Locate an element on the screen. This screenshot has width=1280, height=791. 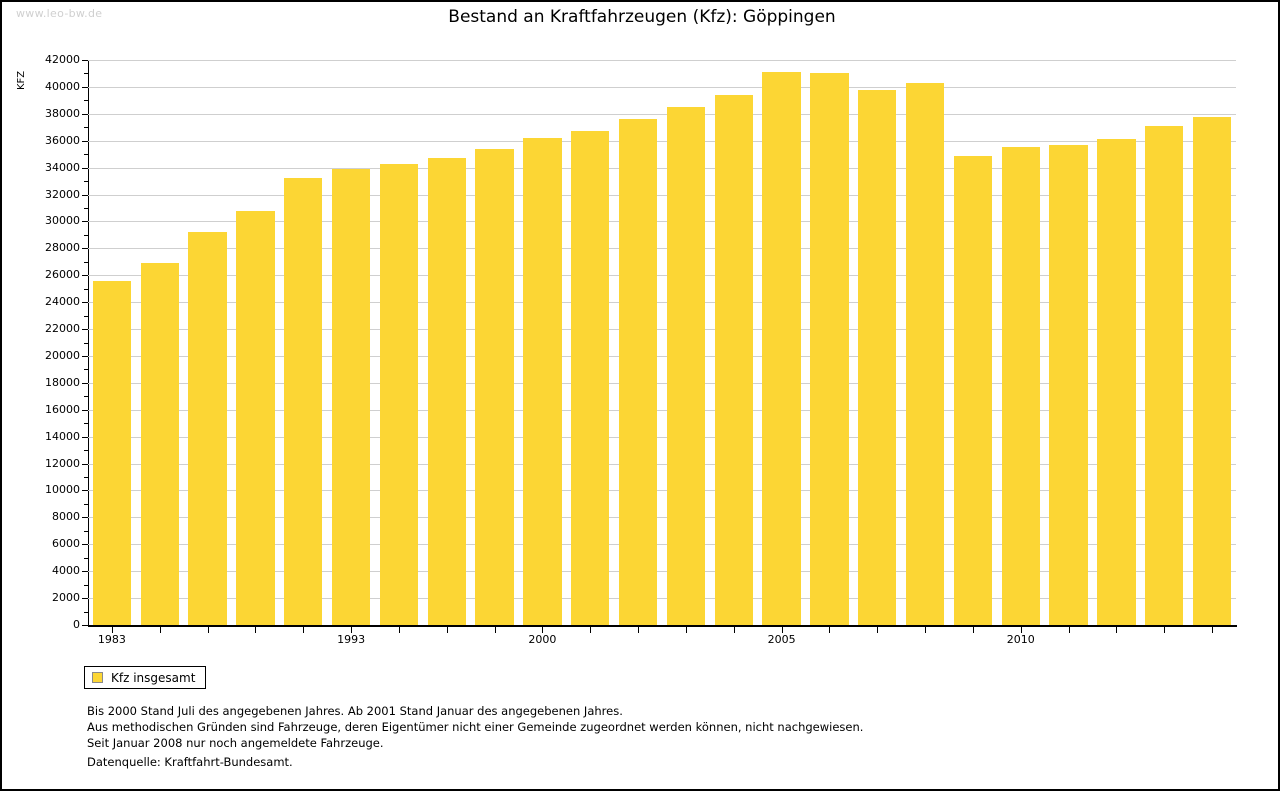
y-axis-tick-label: 16000 is located at coordinates (62, 409).